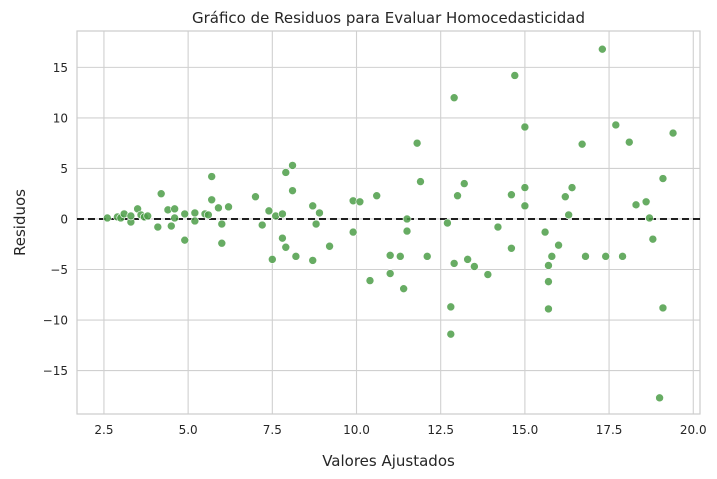  Describe the element at coordinates (20, 222) in the screenshot. I see `y-axis-label: Residuos` at that location.